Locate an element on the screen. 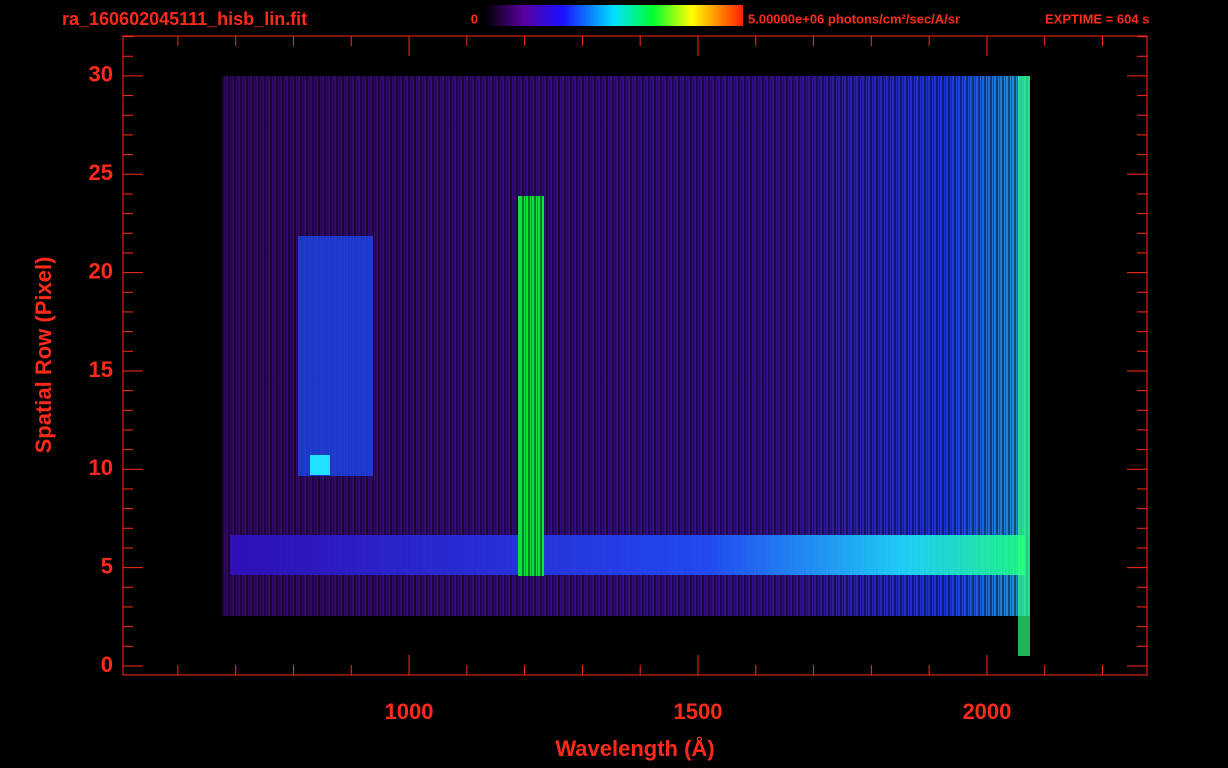 This screenshot has height=768, width=1228. colorbar-max: 5.00000e+06 photons/cm²/sec/A/sr is located at coordinates (854, 18).